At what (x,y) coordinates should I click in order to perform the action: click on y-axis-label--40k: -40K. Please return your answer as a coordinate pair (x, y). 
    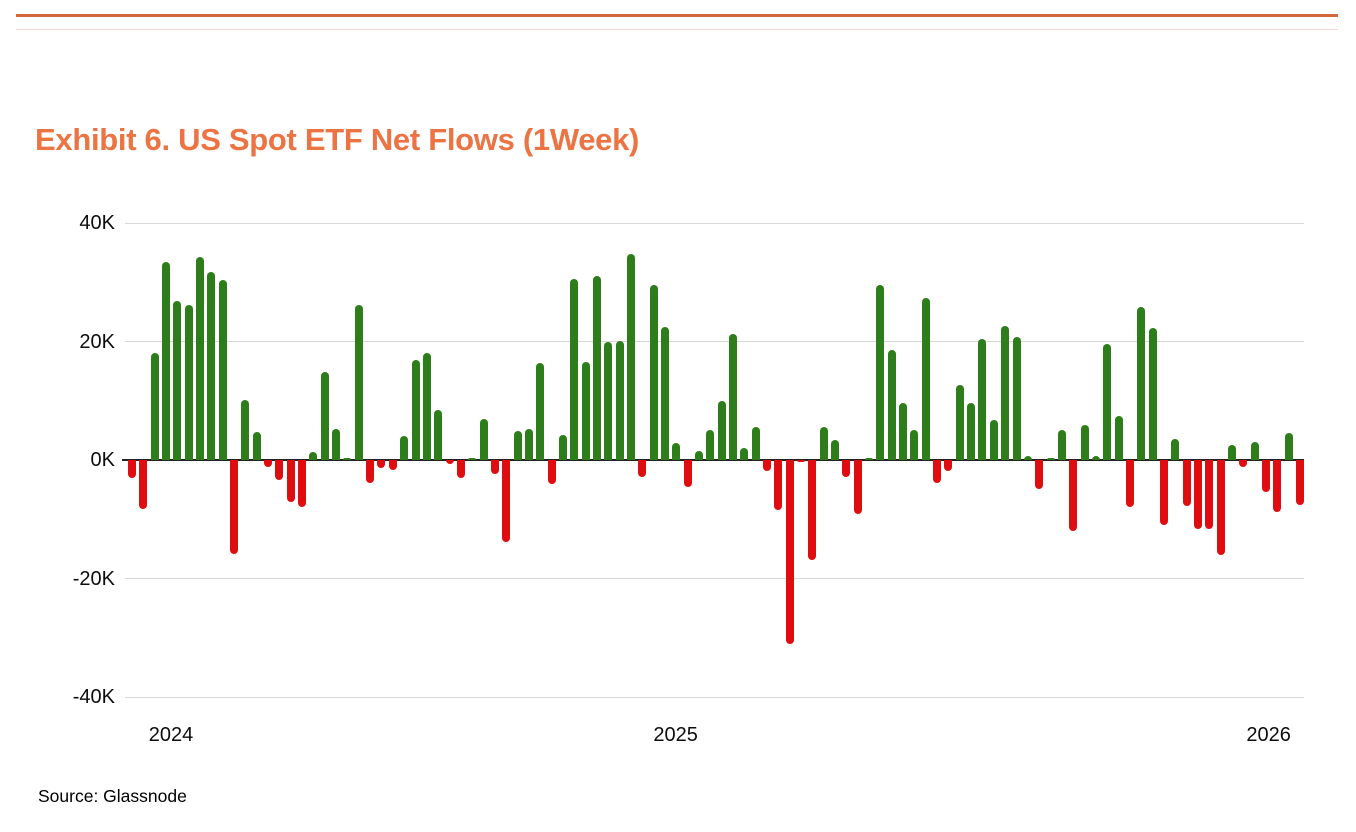
    Looking at the image, I should click on (93, 697).